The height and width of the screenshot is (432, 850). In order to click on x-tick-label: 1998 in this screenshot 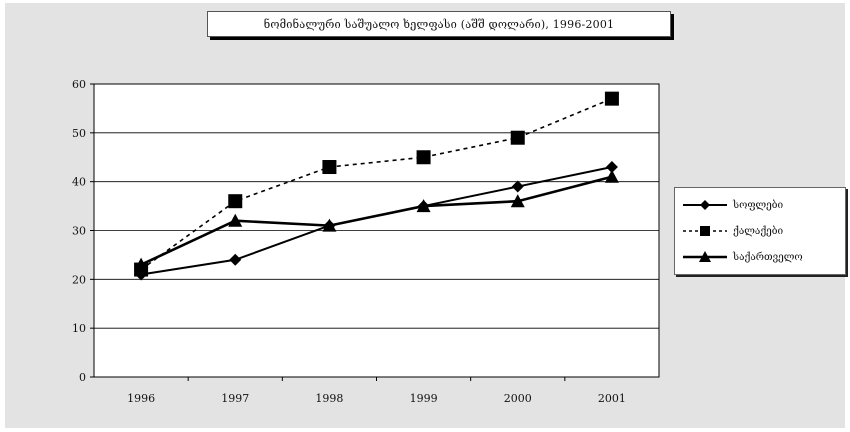, I will do `click(329, 398)`.